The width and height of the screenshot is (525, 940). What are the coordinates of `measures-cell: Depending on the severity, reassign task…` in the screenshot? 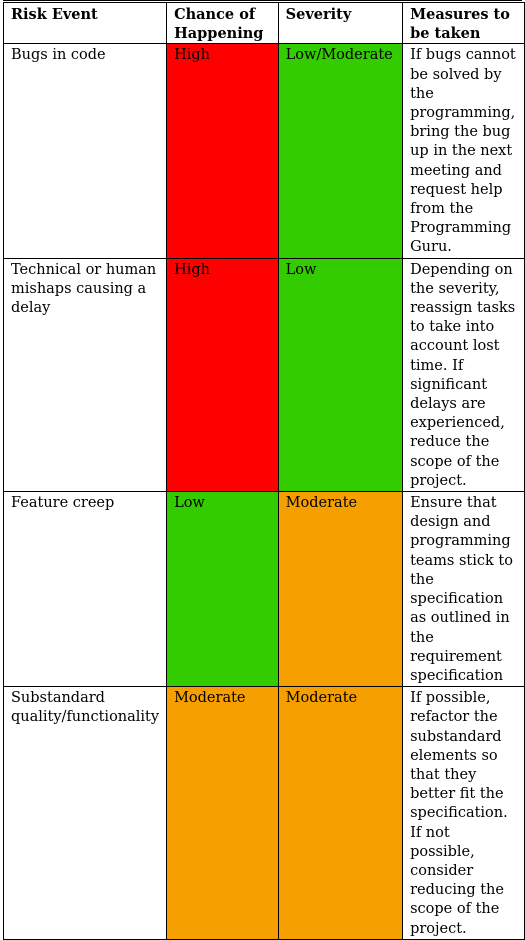 It's located at (463, 375).